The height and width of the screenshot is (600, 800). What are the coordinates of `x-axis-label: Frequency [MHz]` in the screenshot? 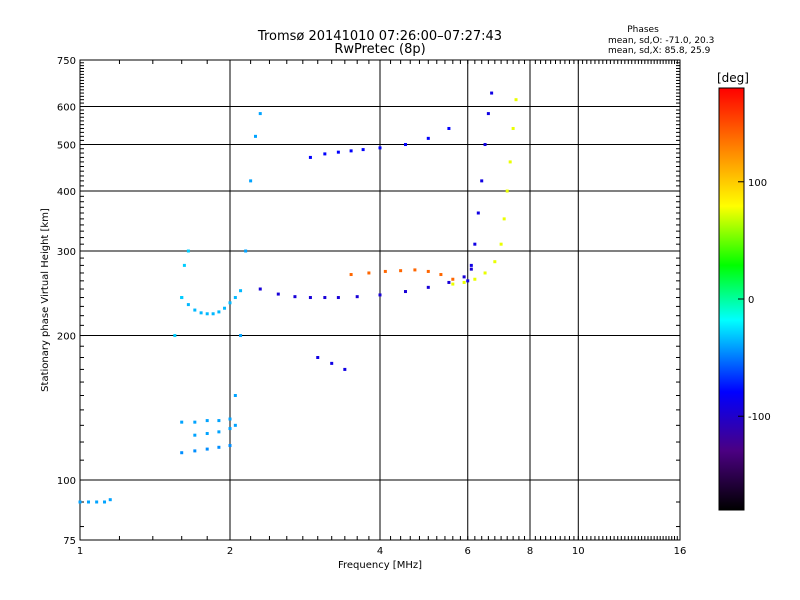 It's located at (380, 565).